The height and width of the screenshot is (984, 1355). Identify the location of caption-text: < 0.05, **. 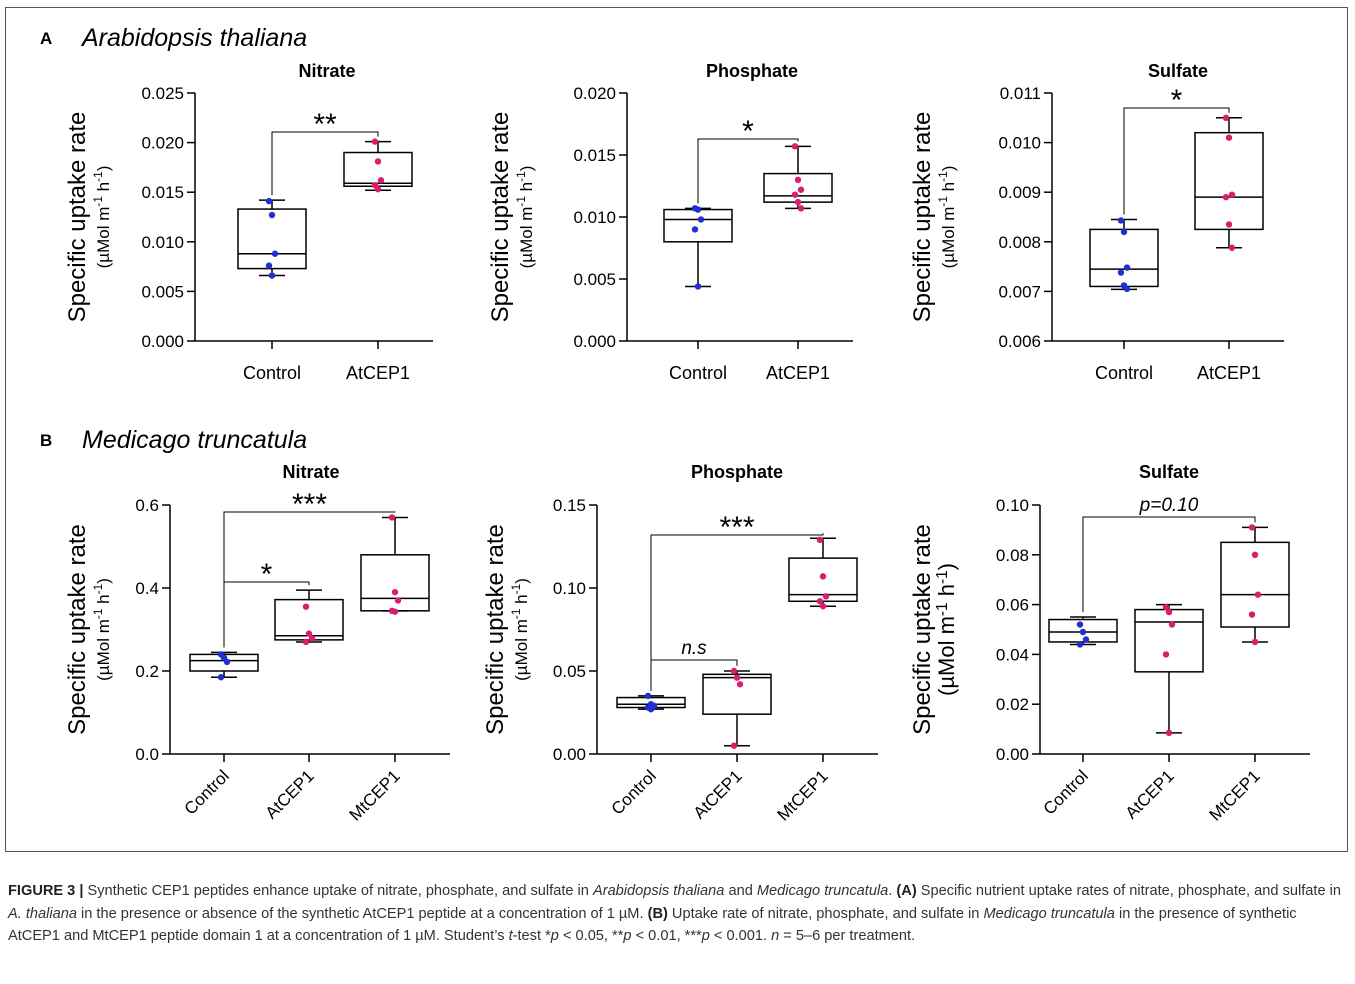
(591, 936).